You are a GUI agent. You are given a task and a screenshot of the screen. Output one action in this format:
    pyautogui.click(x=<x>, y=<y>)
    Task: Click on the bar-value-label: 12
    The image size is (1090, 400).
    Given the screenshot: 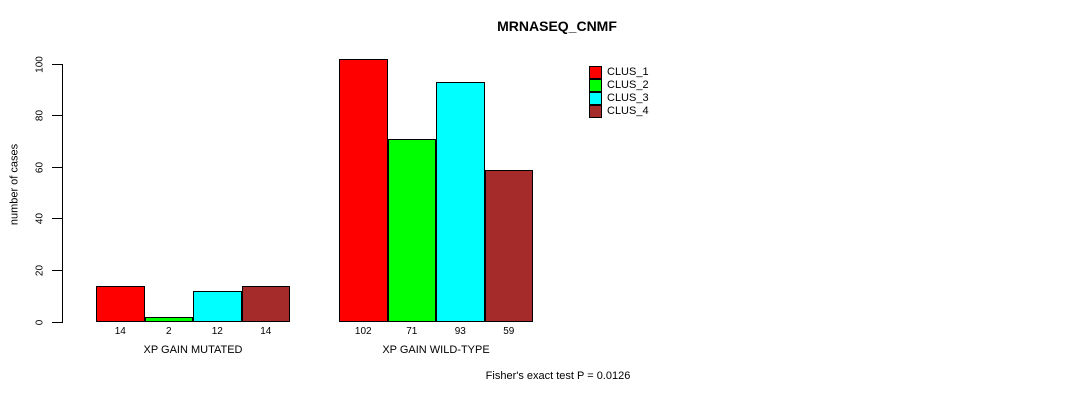 What is the action you would take?
    pyautogui.click(x=217, y=331)
    